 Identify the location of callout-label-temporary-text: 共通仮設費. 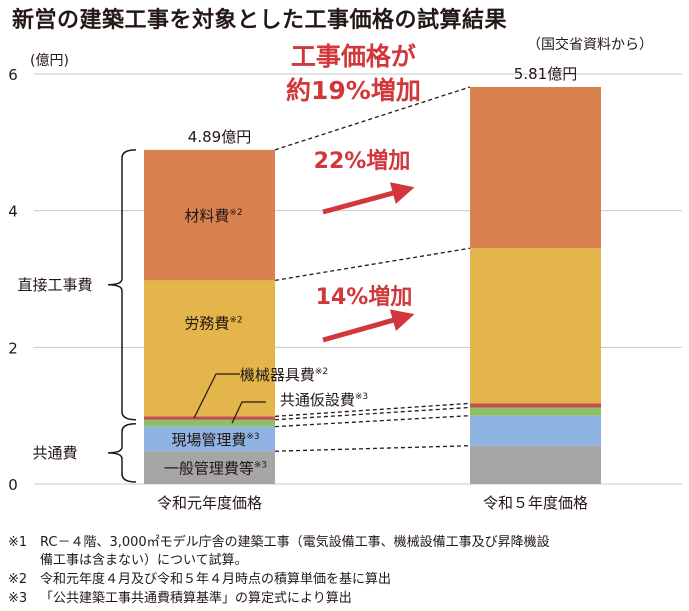
(317, 400).